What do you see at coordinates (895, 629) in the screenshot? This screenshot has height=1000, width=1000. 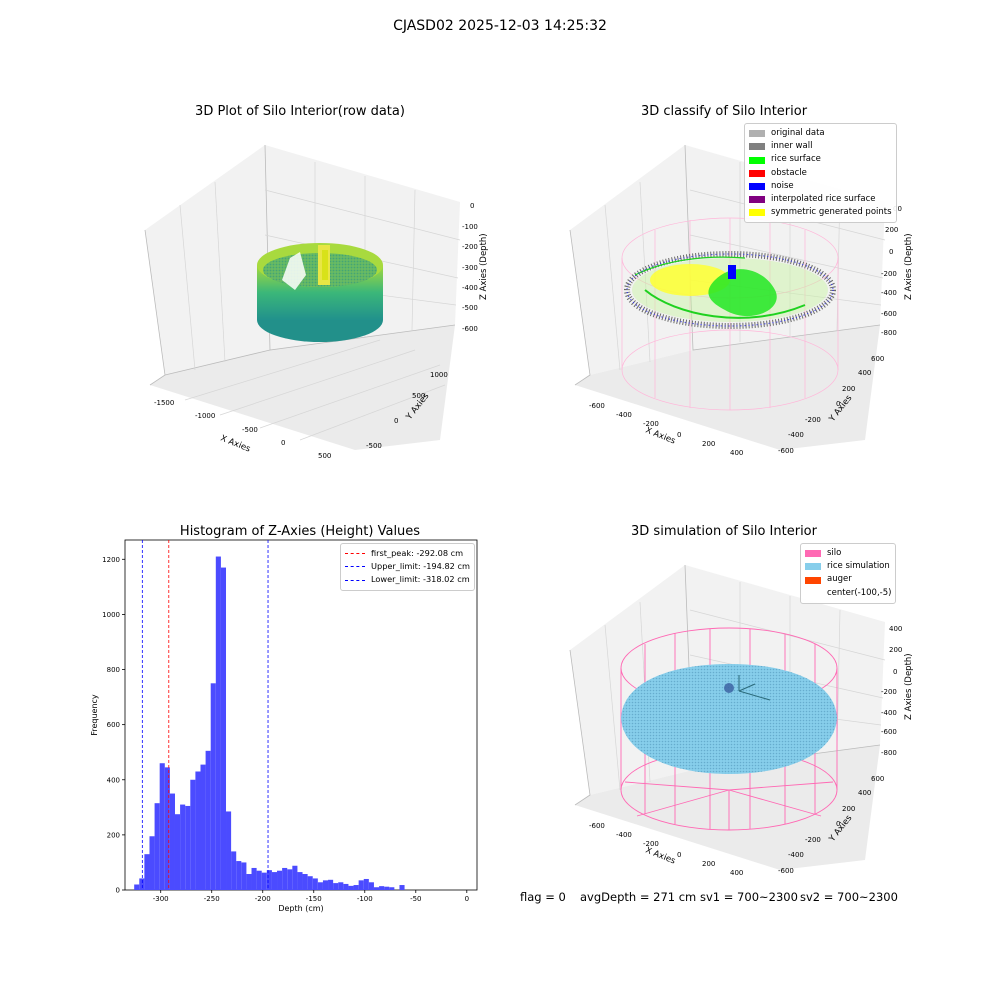 I see `sim-ztick: 400` at bounding box center [895, 629].